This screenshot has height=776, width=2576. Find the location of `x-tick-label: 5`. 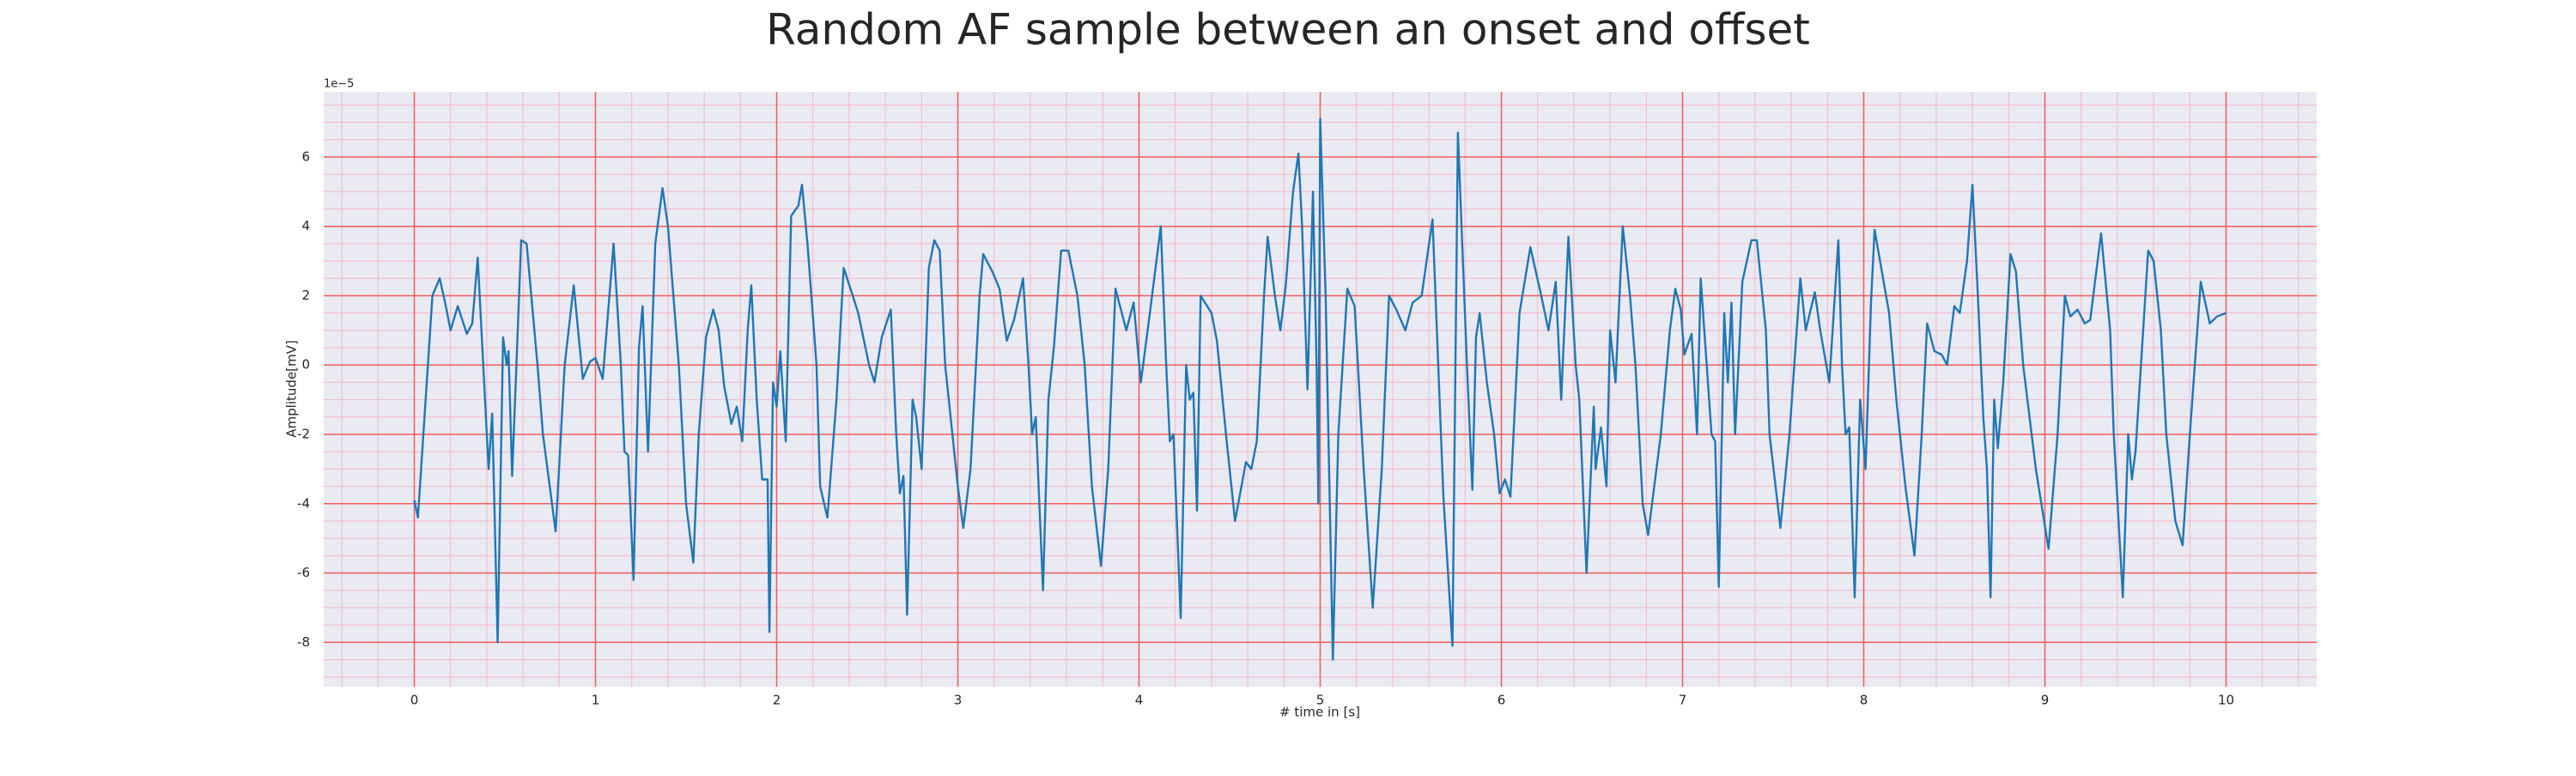

x-tick-label: 5 is located at coordinates (1320, 701).